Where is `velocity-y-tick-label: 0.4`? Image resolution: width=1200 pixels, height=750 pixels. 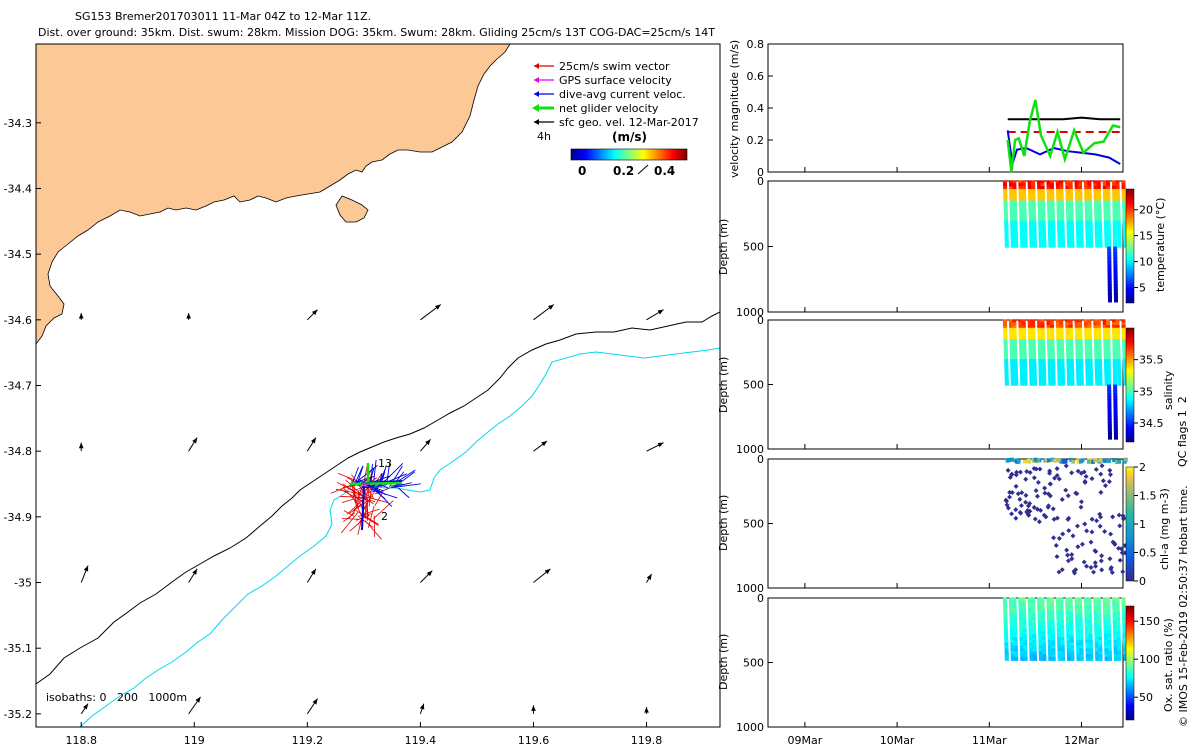
velocity-y-tick-label: 0.4 is located at coordinates (756, 108).